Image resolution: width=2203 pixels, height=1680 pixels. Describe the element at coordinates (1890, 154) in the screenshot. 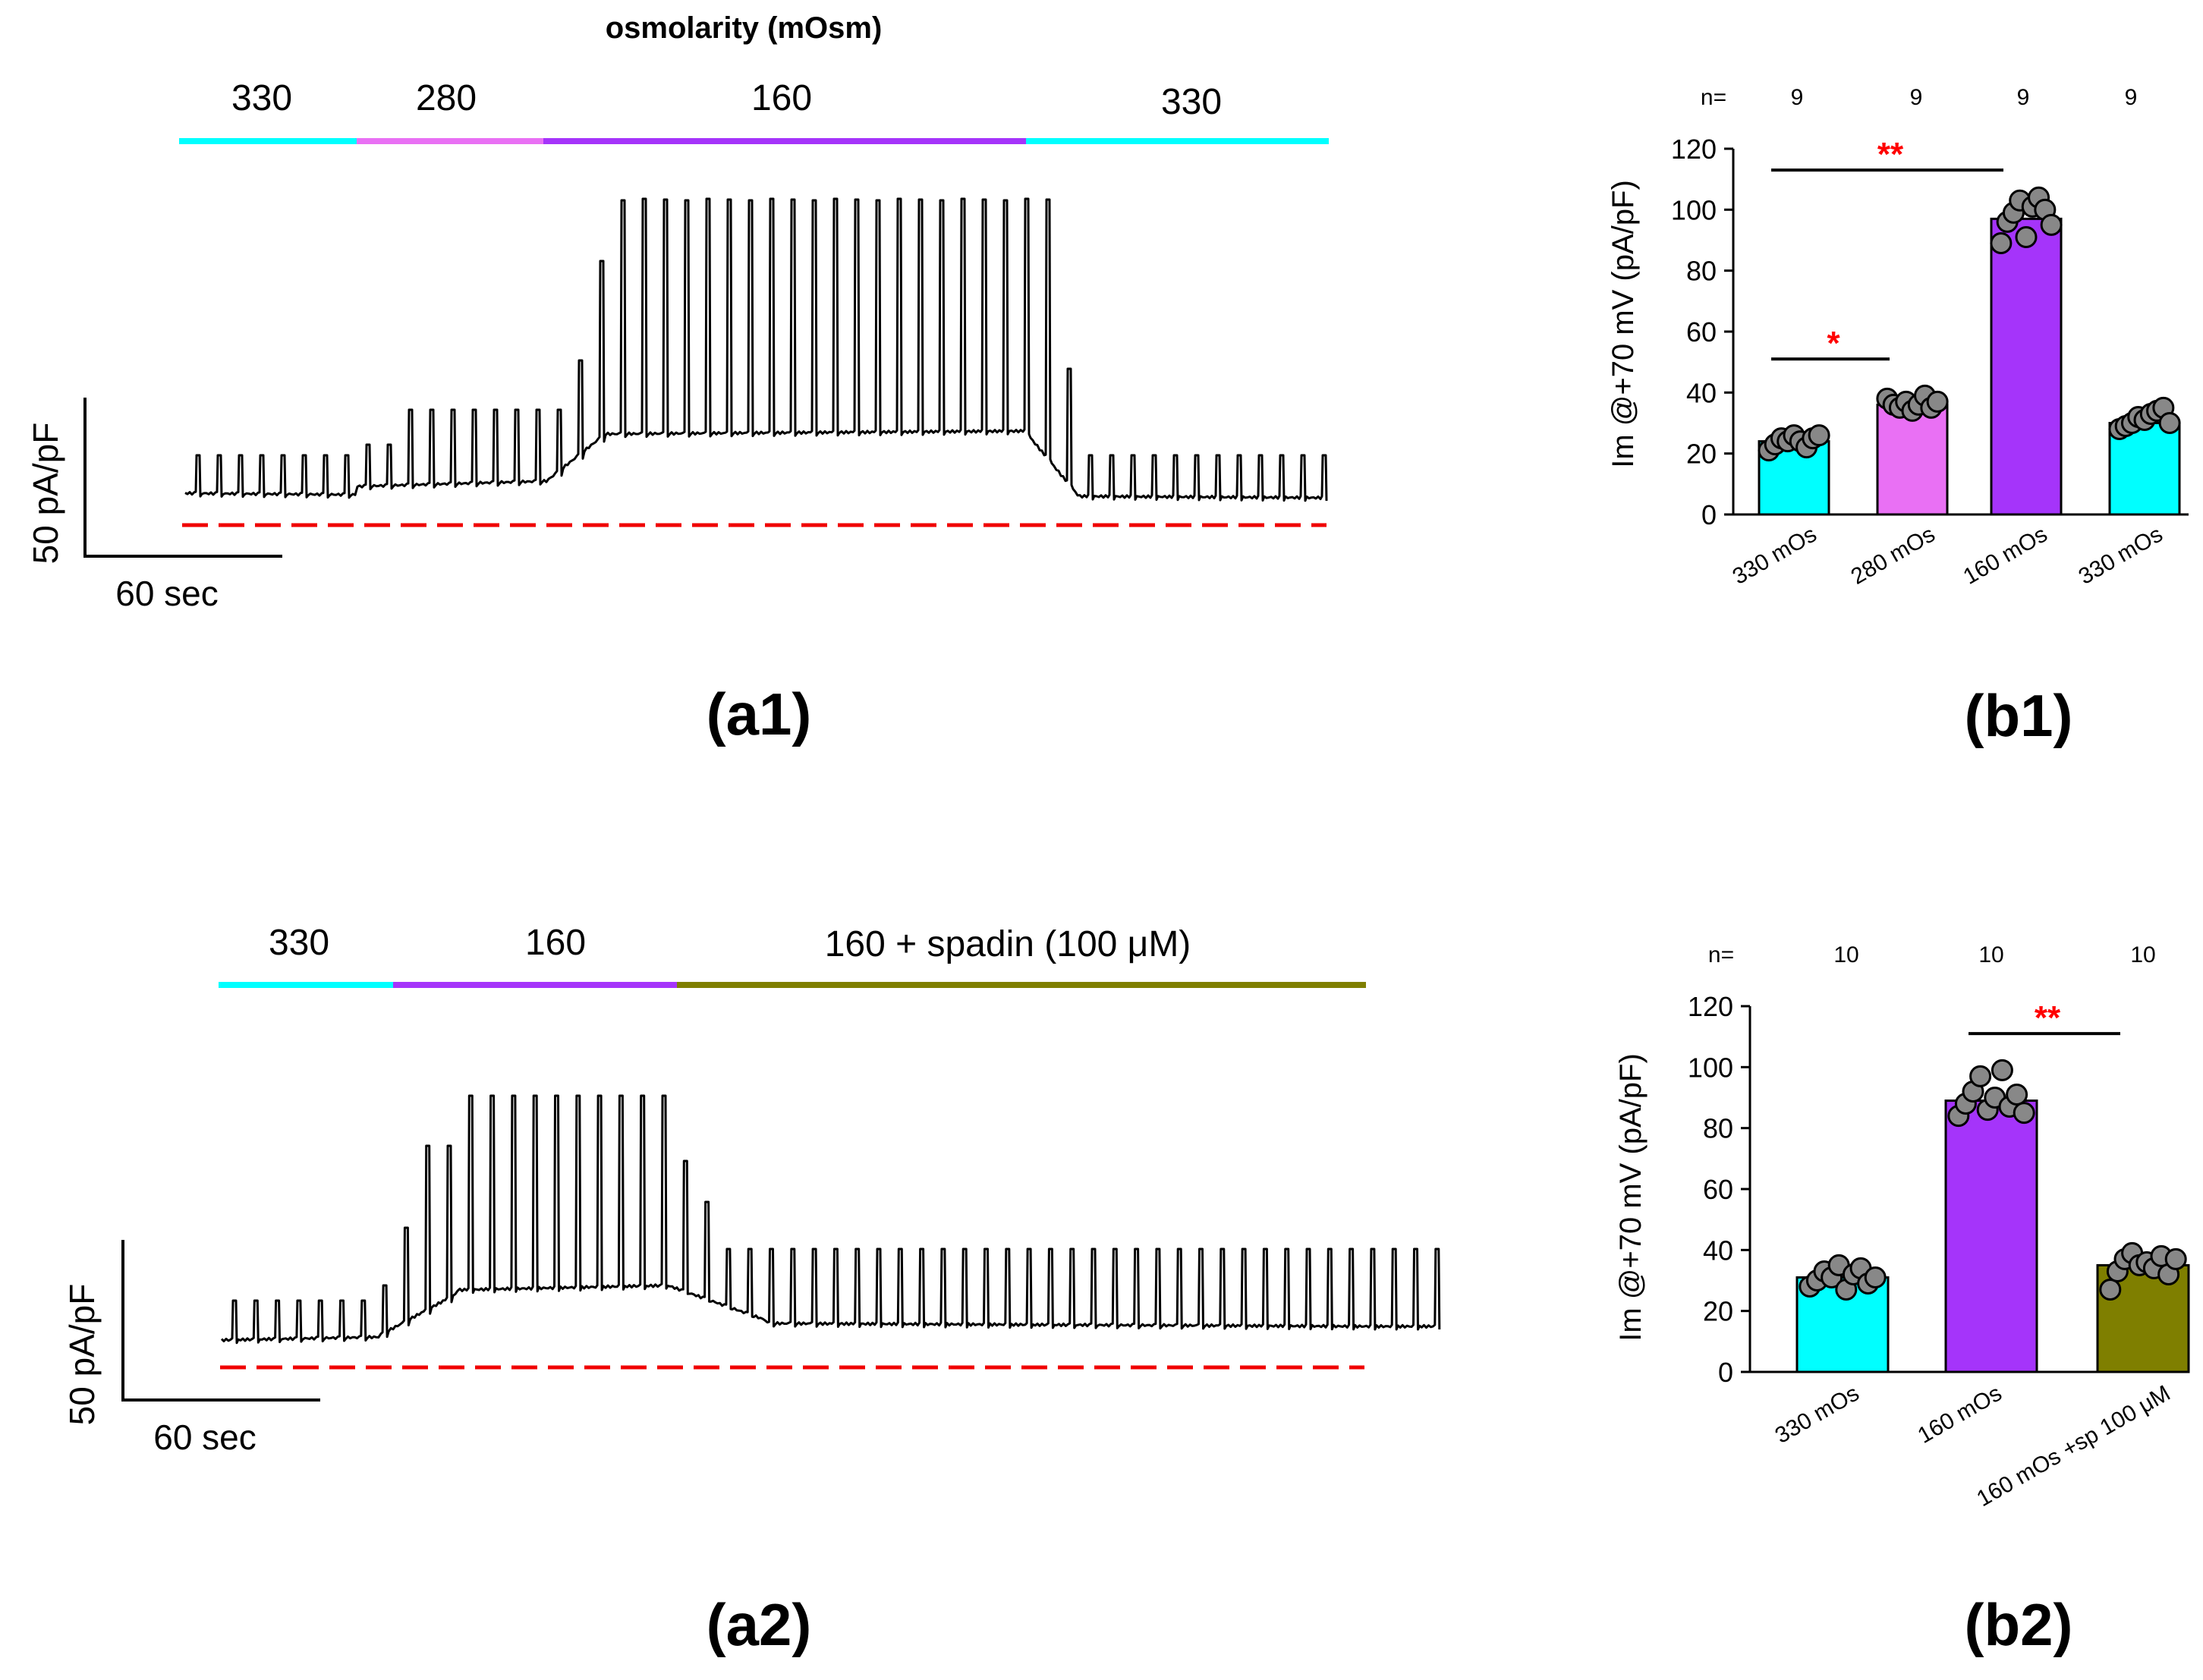

I see `b1-significance-stars: **` at that location.